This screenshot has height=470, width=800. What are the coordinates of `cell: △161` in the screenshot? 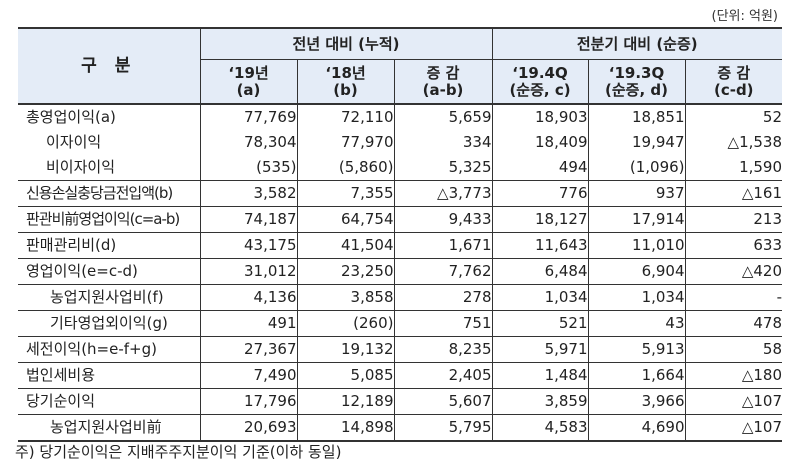 It's located at (733, 193).